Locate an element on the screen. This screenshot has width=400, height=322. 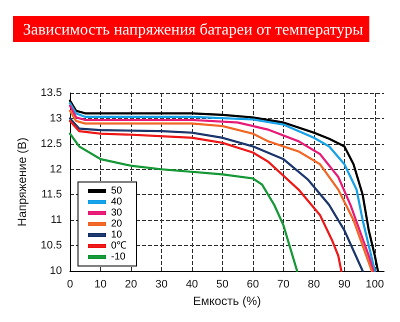
x-tick-label: 90 is located at coordinates (344, 284).